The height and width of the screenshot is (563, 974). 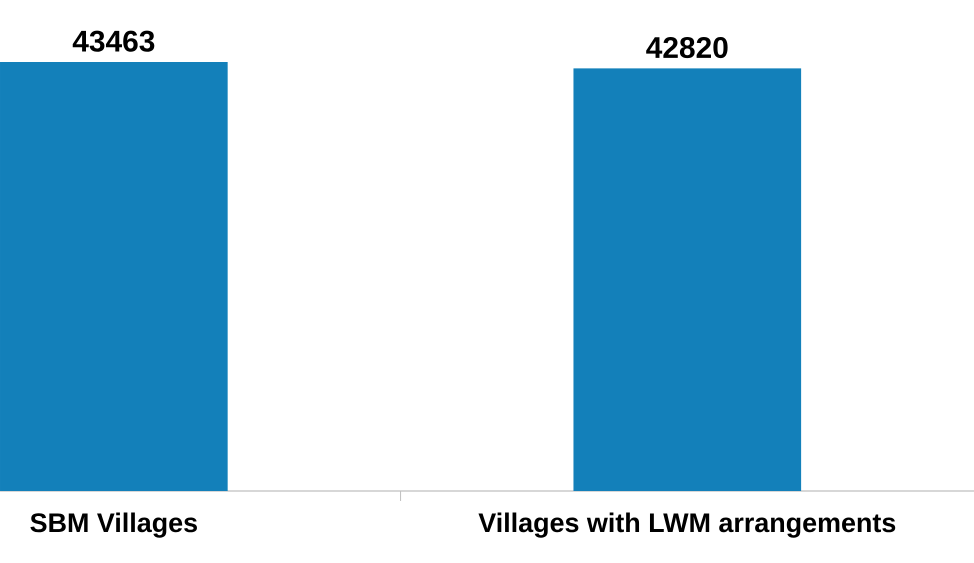 I want to click on x-tick-label: Villages with LWM arrangements, so click(x=687, y=525).